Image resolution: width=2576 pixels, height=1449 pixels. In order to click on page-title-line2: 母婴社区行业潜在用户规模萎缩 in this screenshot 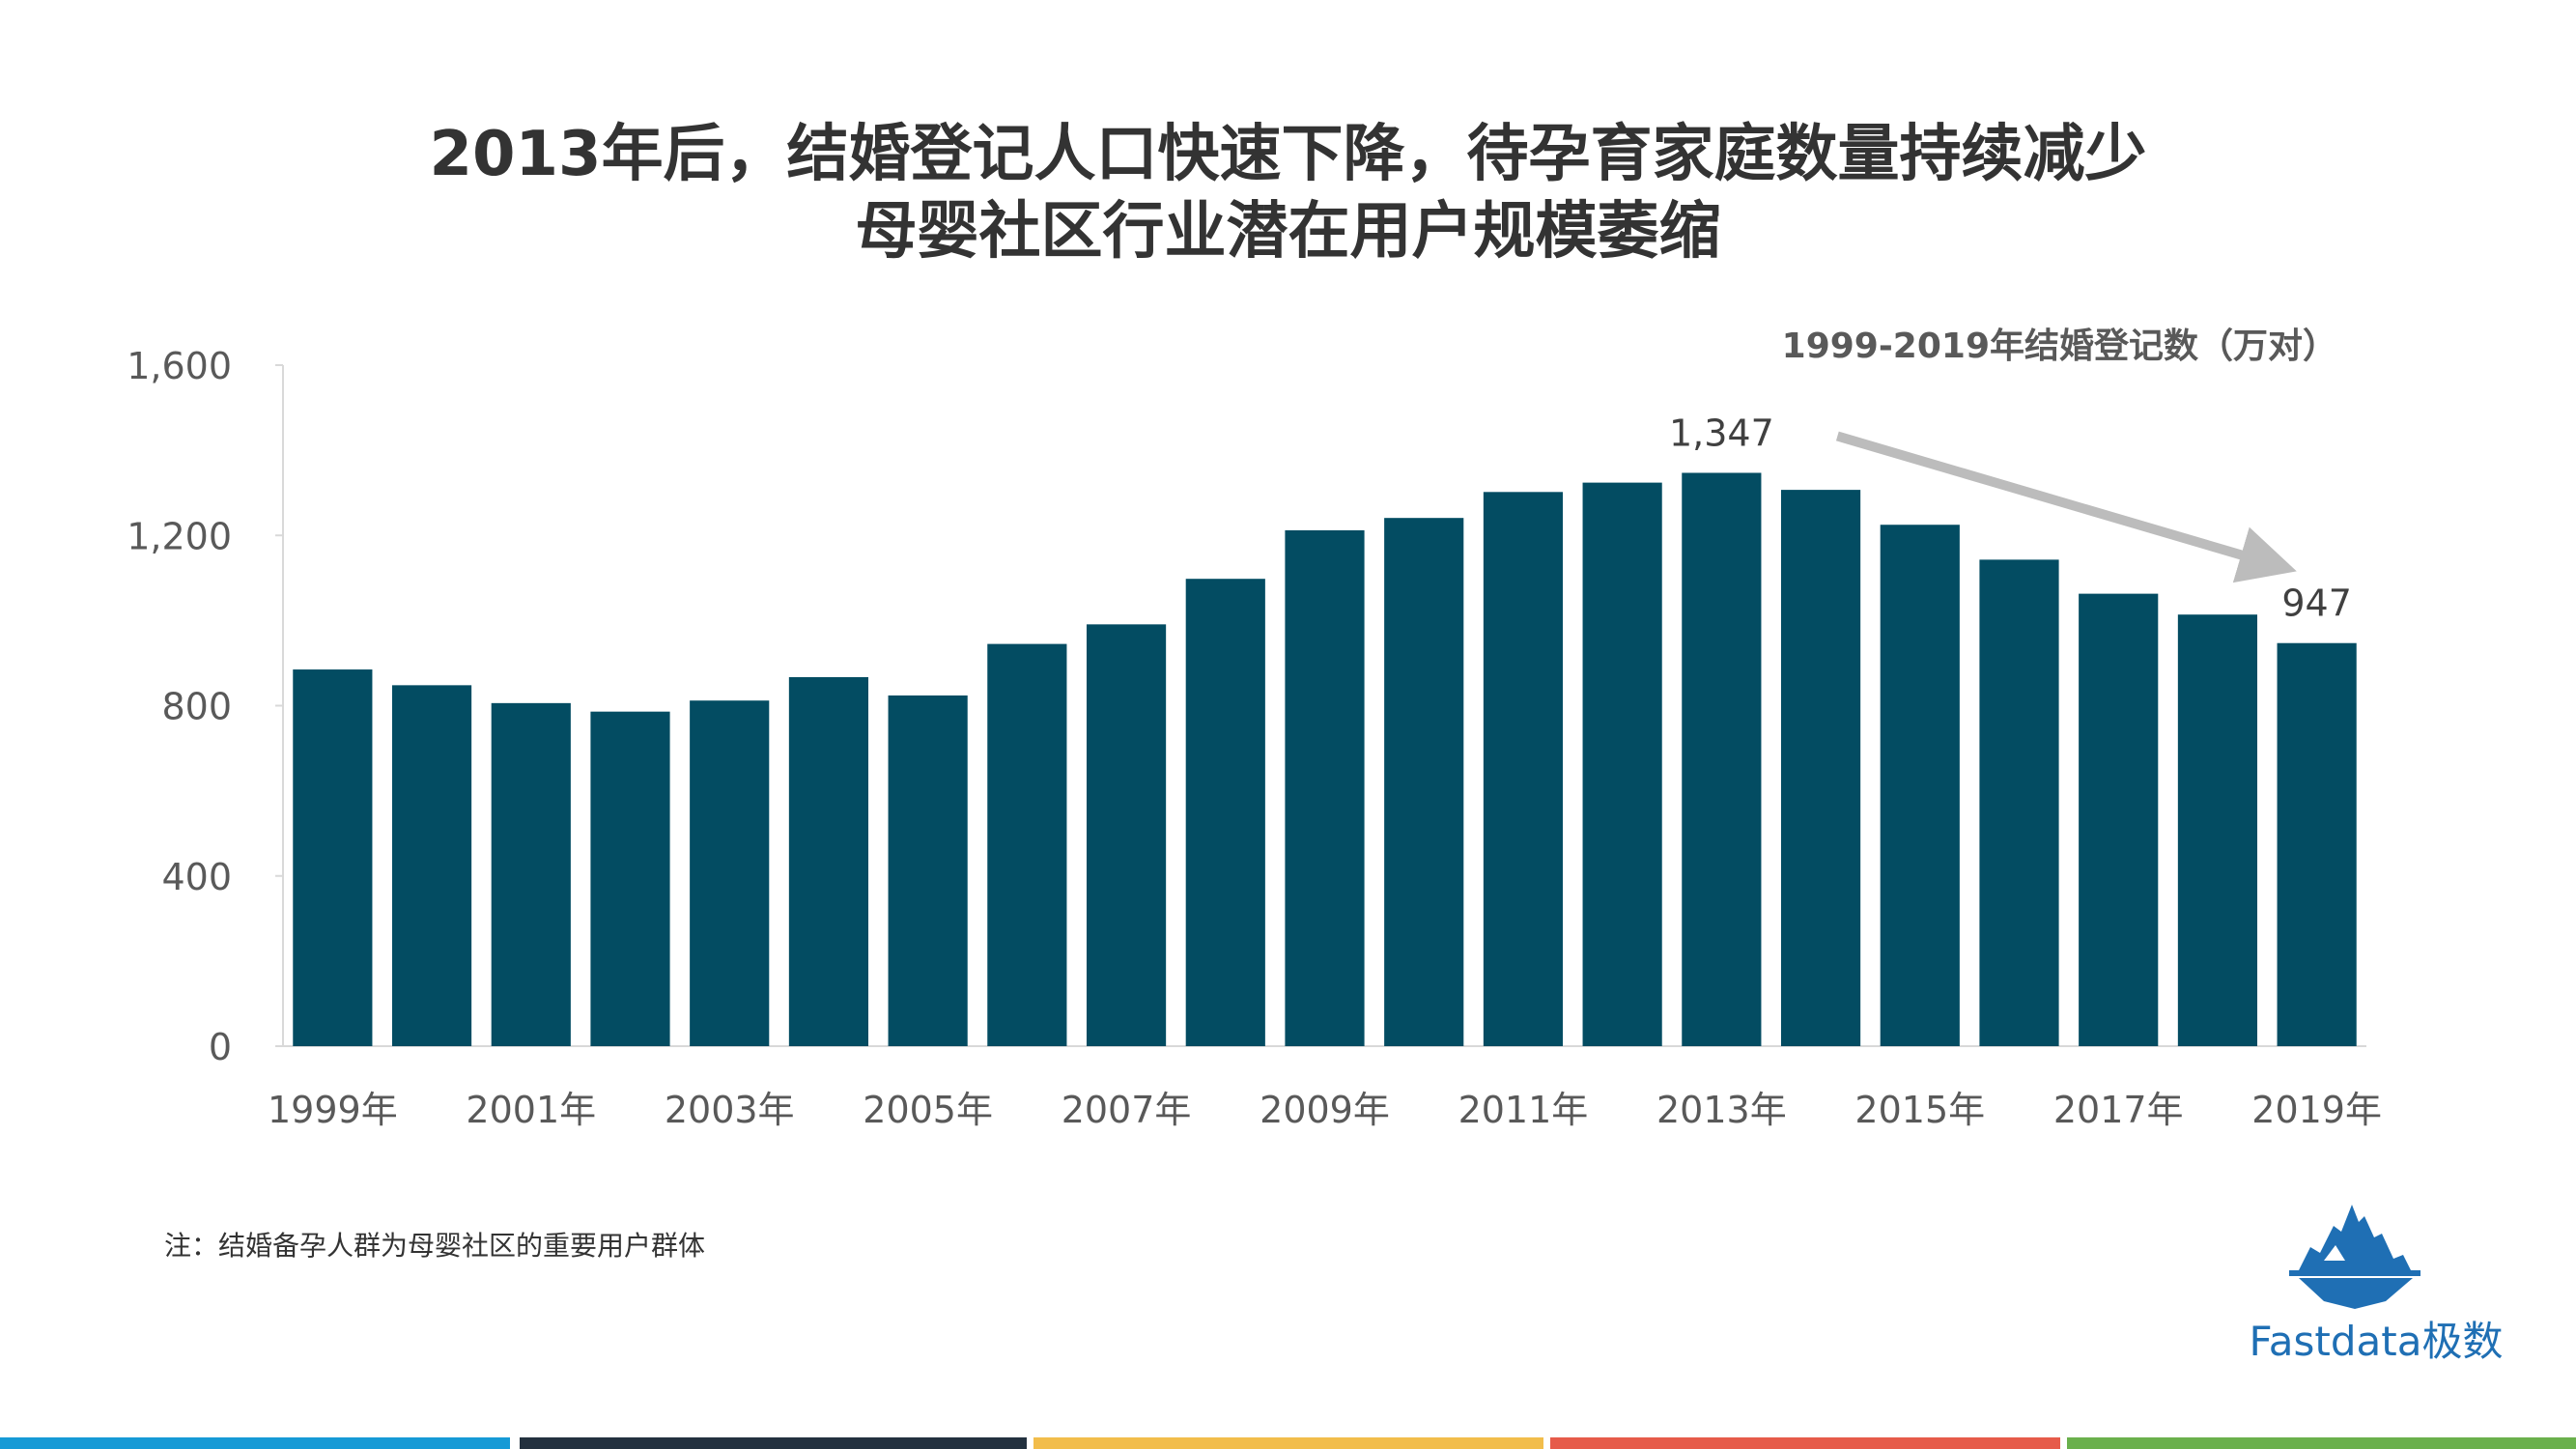, I will do `click(1288, 232)`.